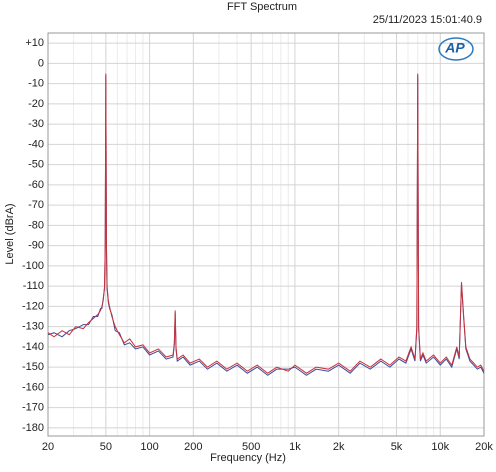 The height and width of the screenshot is (472, 496). Describe the element at coordinates (33, 428) in the screenshot. I see `y-tick-label: -180` at that location.